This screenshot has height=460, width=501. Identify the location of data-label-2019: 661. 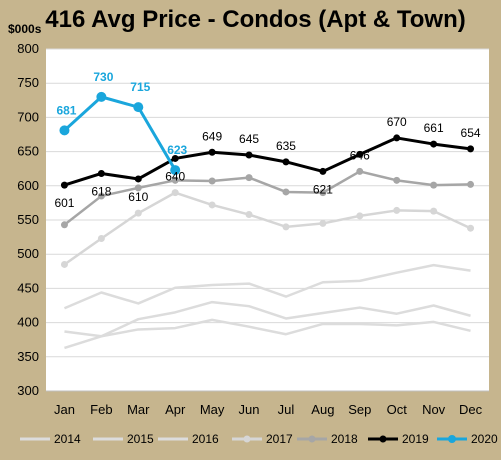
(434, 128).